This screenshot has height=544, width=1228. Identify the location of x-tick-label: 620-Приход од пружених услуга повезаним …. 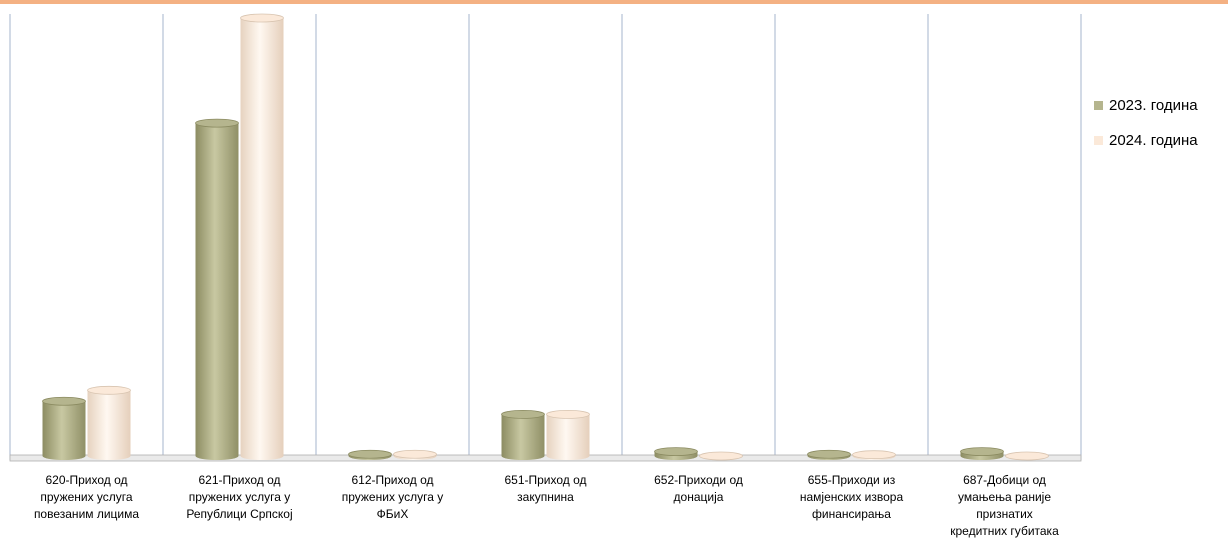
(86, 497).